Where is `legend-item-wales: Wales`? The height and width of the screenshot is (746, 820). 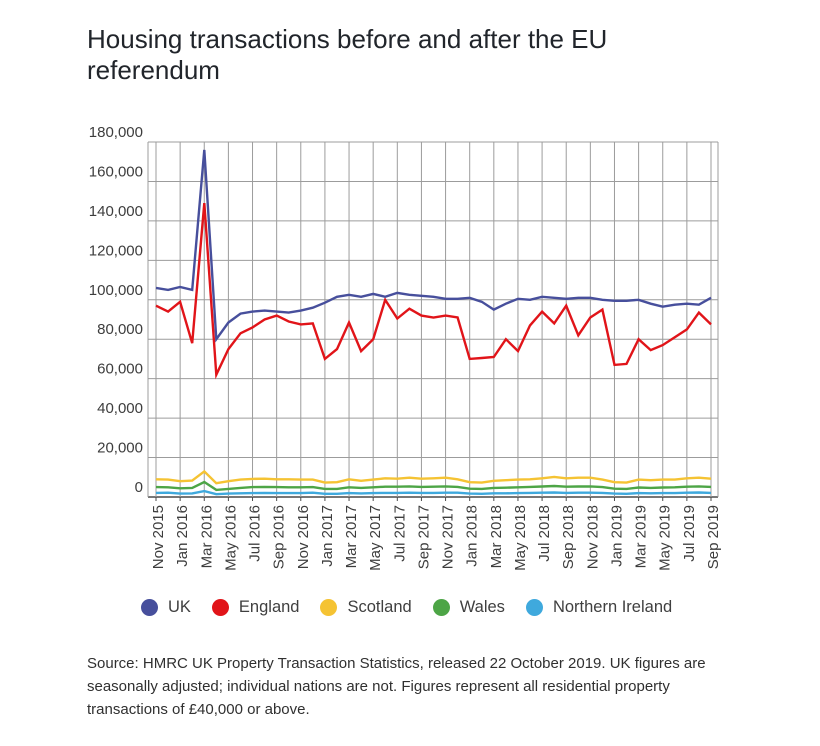
legend-item-wales: Wales is located at coordinates (468, 607).